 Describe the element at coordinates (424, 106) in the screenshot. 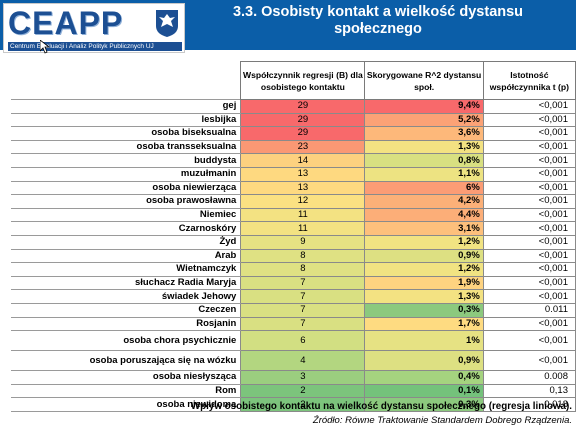

I see `r2-cell: 9,4%` at that location.